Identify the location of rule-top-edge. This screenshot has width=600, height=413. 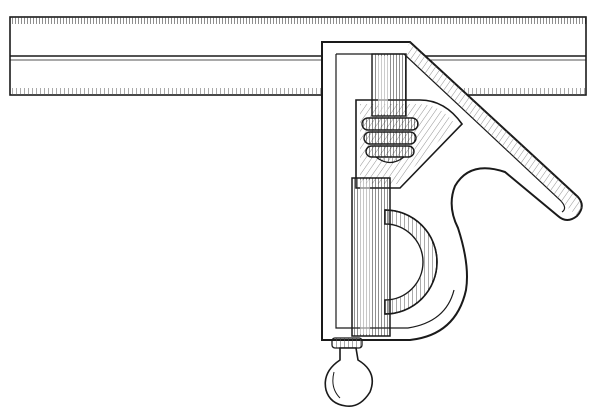
(298, 20).